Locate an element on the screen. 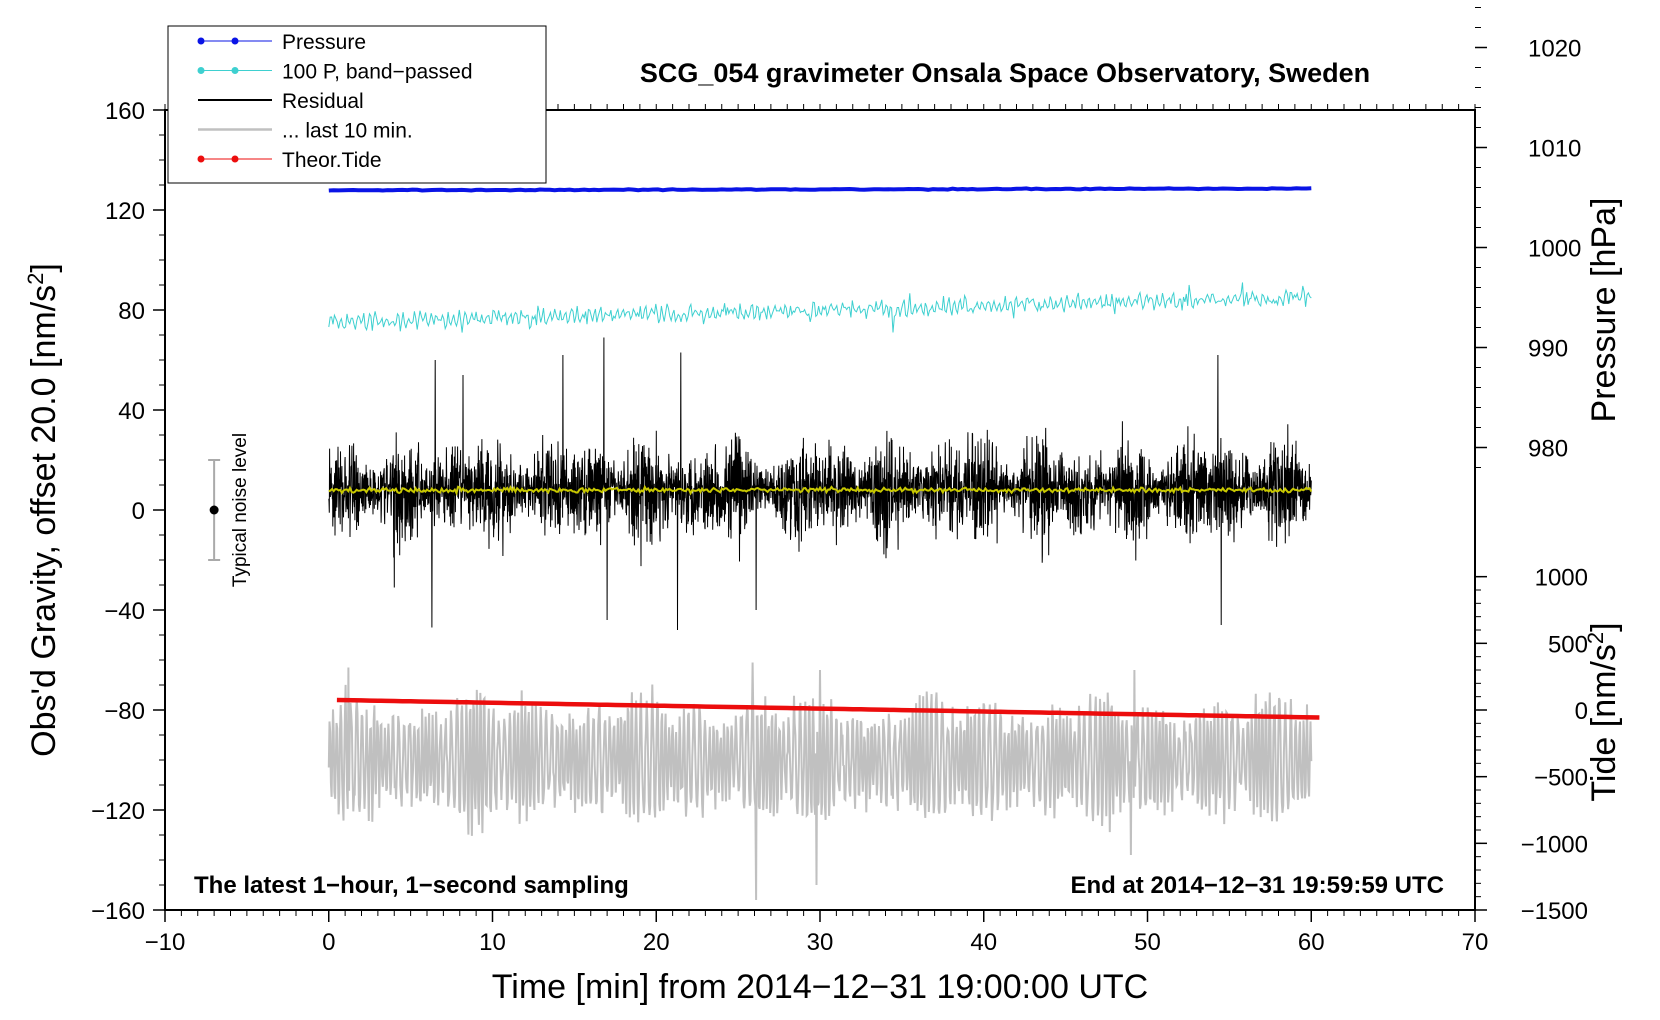 The image size is (1660, 1020). pressure-tick-label: 990 is located at coordinates (1548, 349).